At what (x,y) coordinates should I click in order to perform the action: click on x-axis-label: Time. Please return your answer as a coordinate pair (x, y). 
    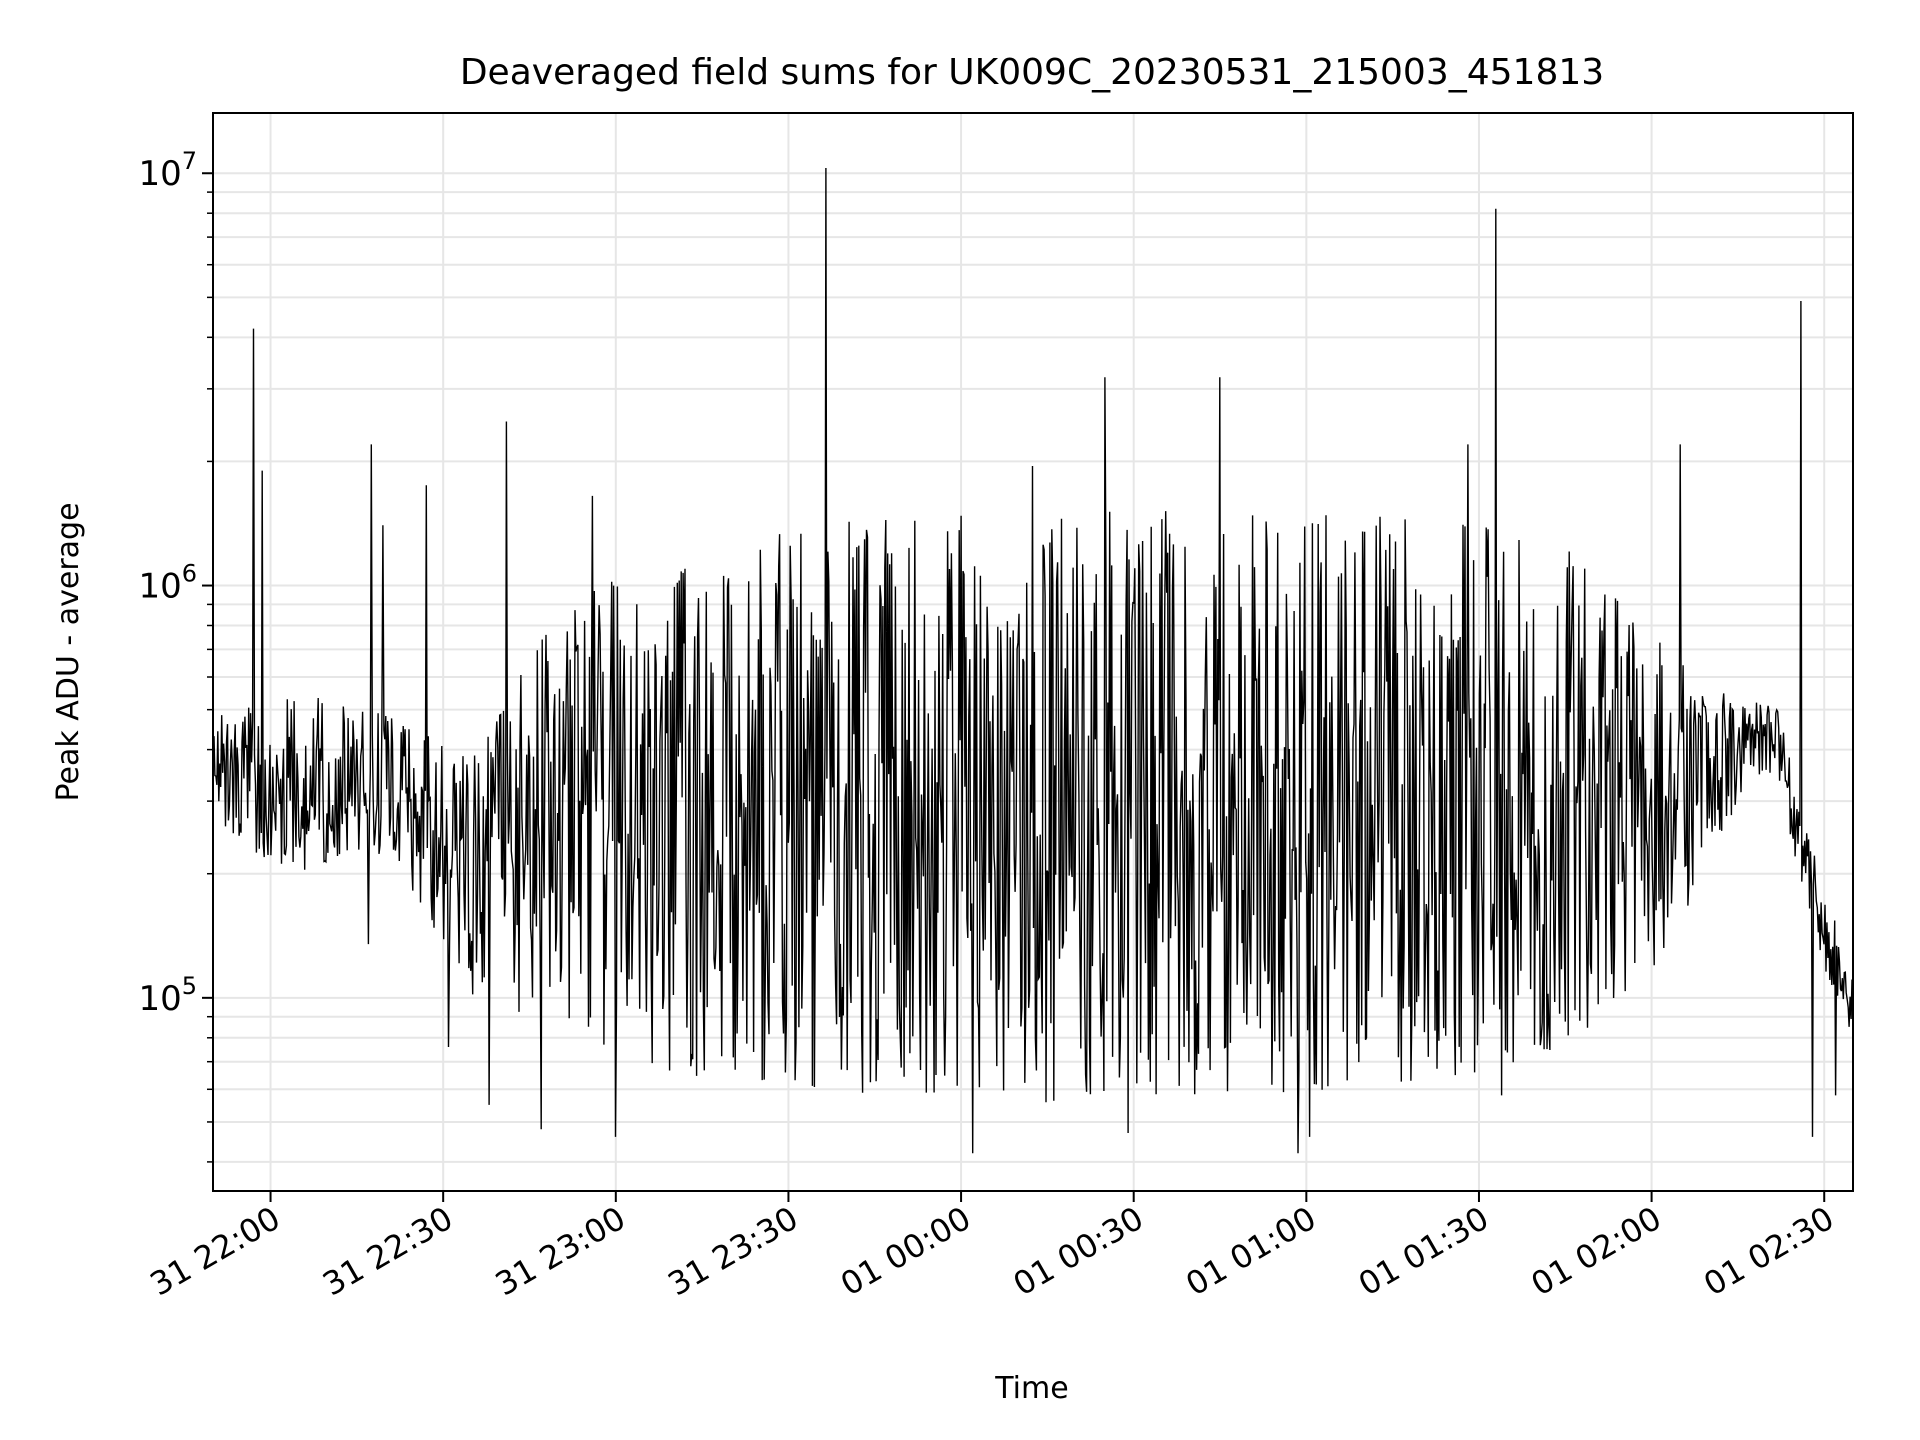
    Looking at the image, I should click on (1031, 1388).